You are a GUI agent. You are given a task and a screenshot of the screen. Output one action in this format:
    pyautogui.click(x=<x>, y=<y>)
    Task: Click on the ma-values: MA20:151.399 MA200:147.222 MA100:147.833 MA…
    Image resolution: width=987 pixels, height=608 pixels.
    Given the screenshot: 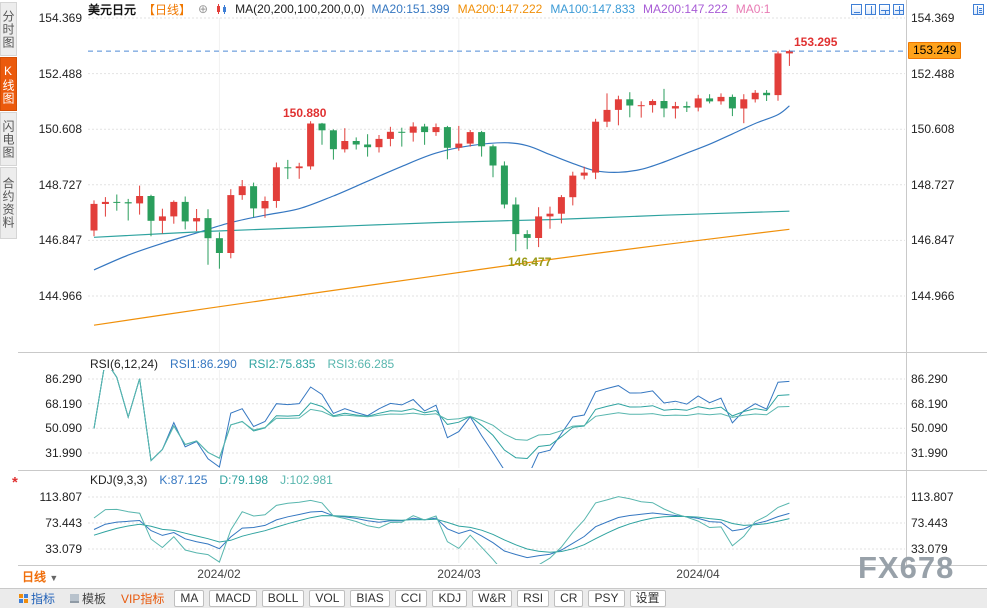 What is the action you would take?
    pyautogui.click(x=575, y=9)
    